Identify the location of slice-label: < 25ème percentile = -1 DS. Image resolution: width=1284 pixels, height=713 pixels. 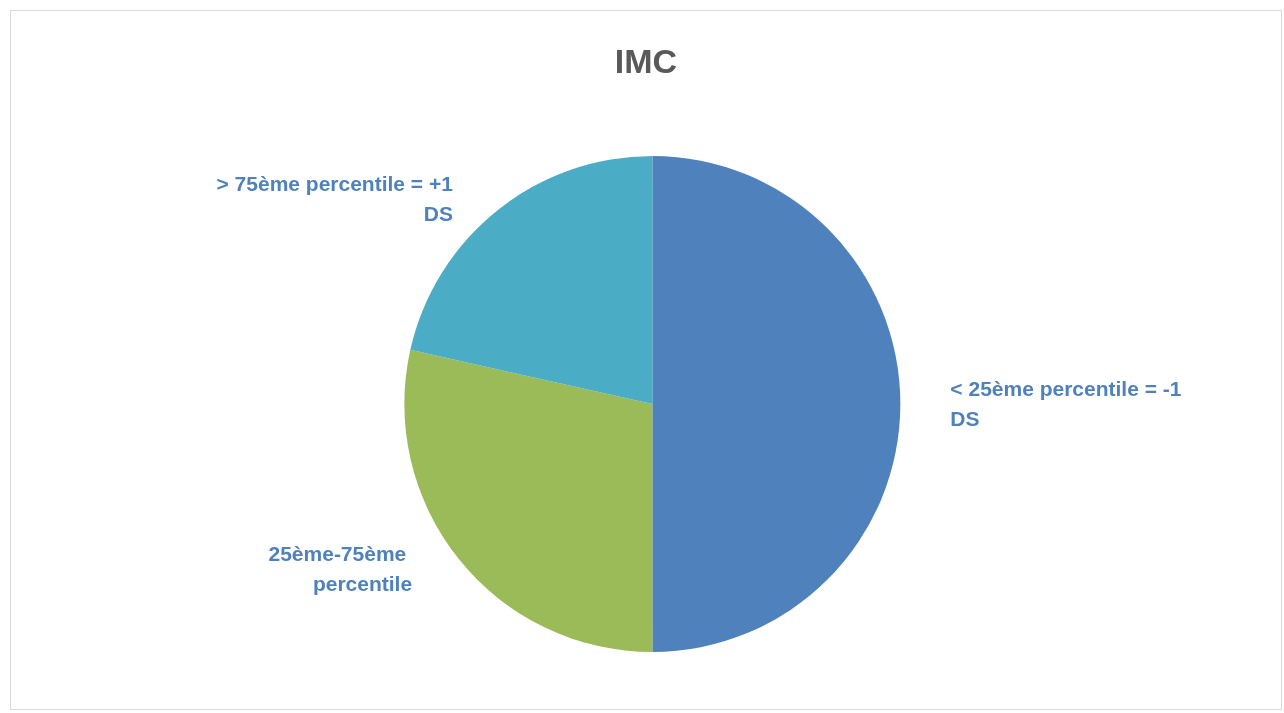
(1069, 404).